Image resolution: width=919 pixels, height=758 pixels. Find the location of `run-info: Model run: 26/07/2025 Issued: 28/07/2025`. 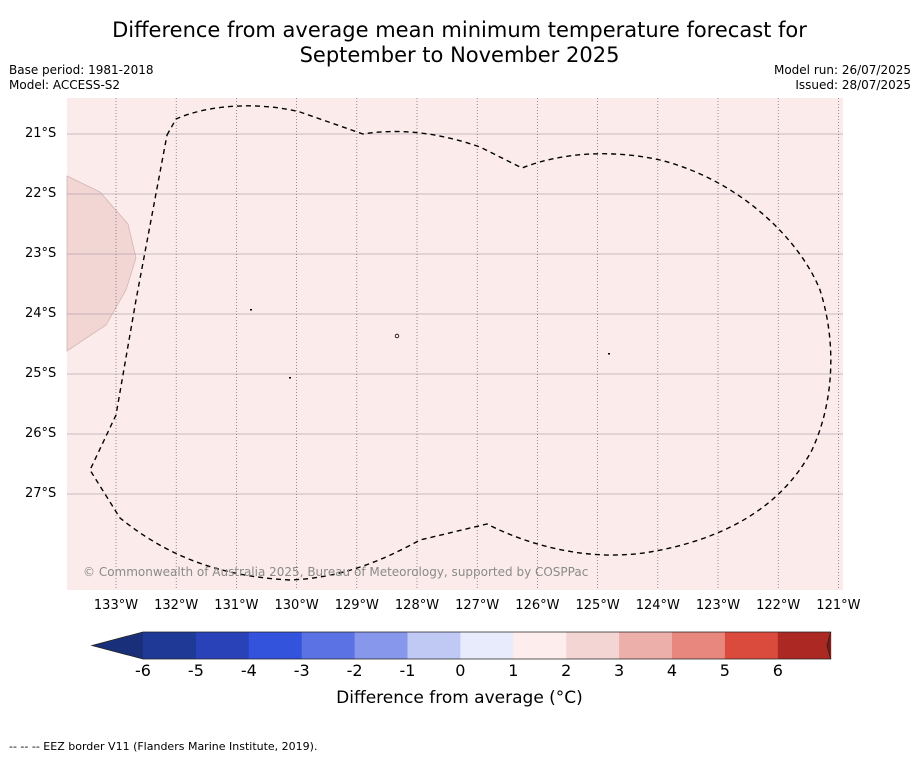

run-info: Model run: 26/07/2025 Issued: 28/07/2025 is located at coordinates (842, 78).